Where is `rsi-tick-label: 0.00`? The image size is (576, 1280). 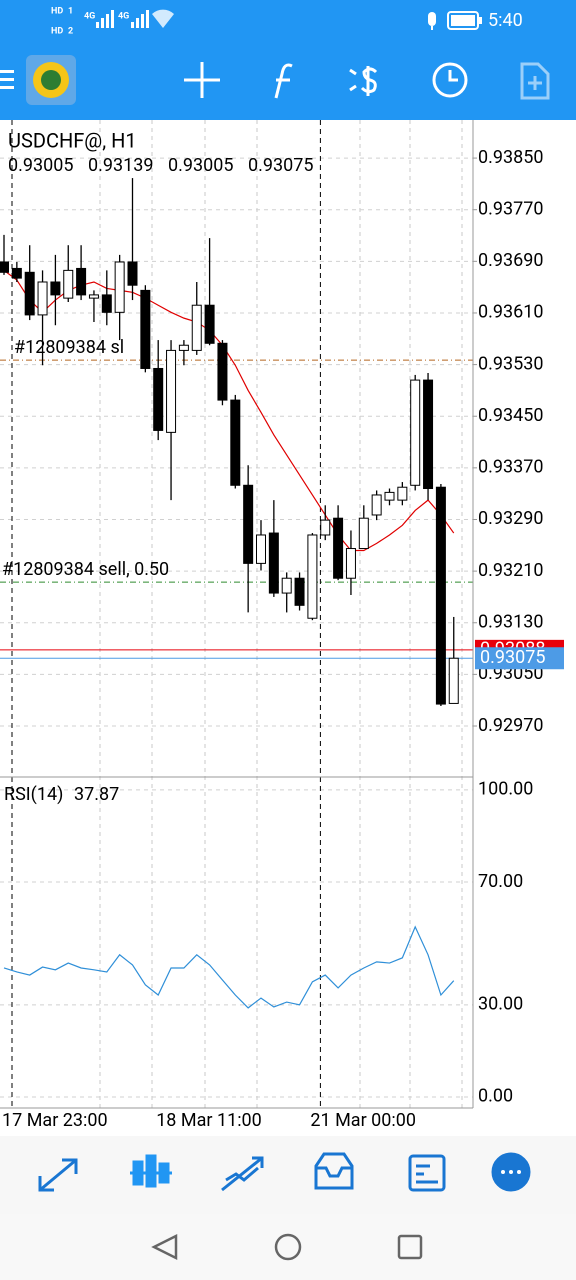
rsi-tick-label: 0.00 is located at coordinates (495, 1096).